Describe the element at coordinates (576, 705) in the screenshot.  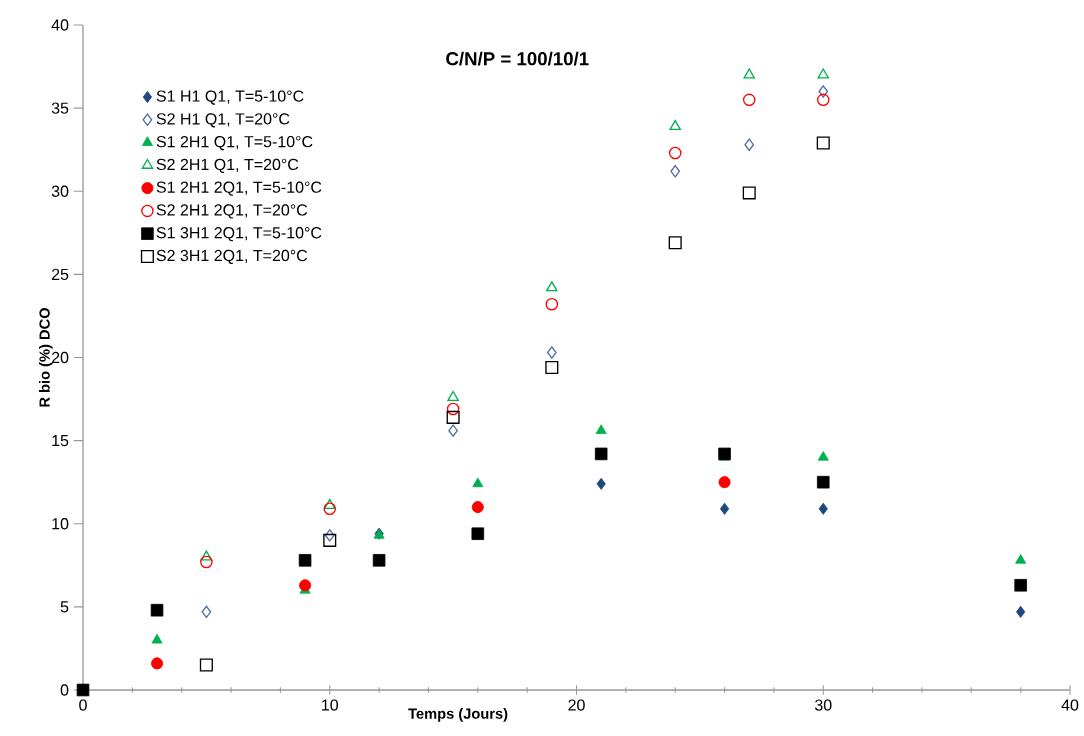
I see `x-tick-label: 20` at that location.